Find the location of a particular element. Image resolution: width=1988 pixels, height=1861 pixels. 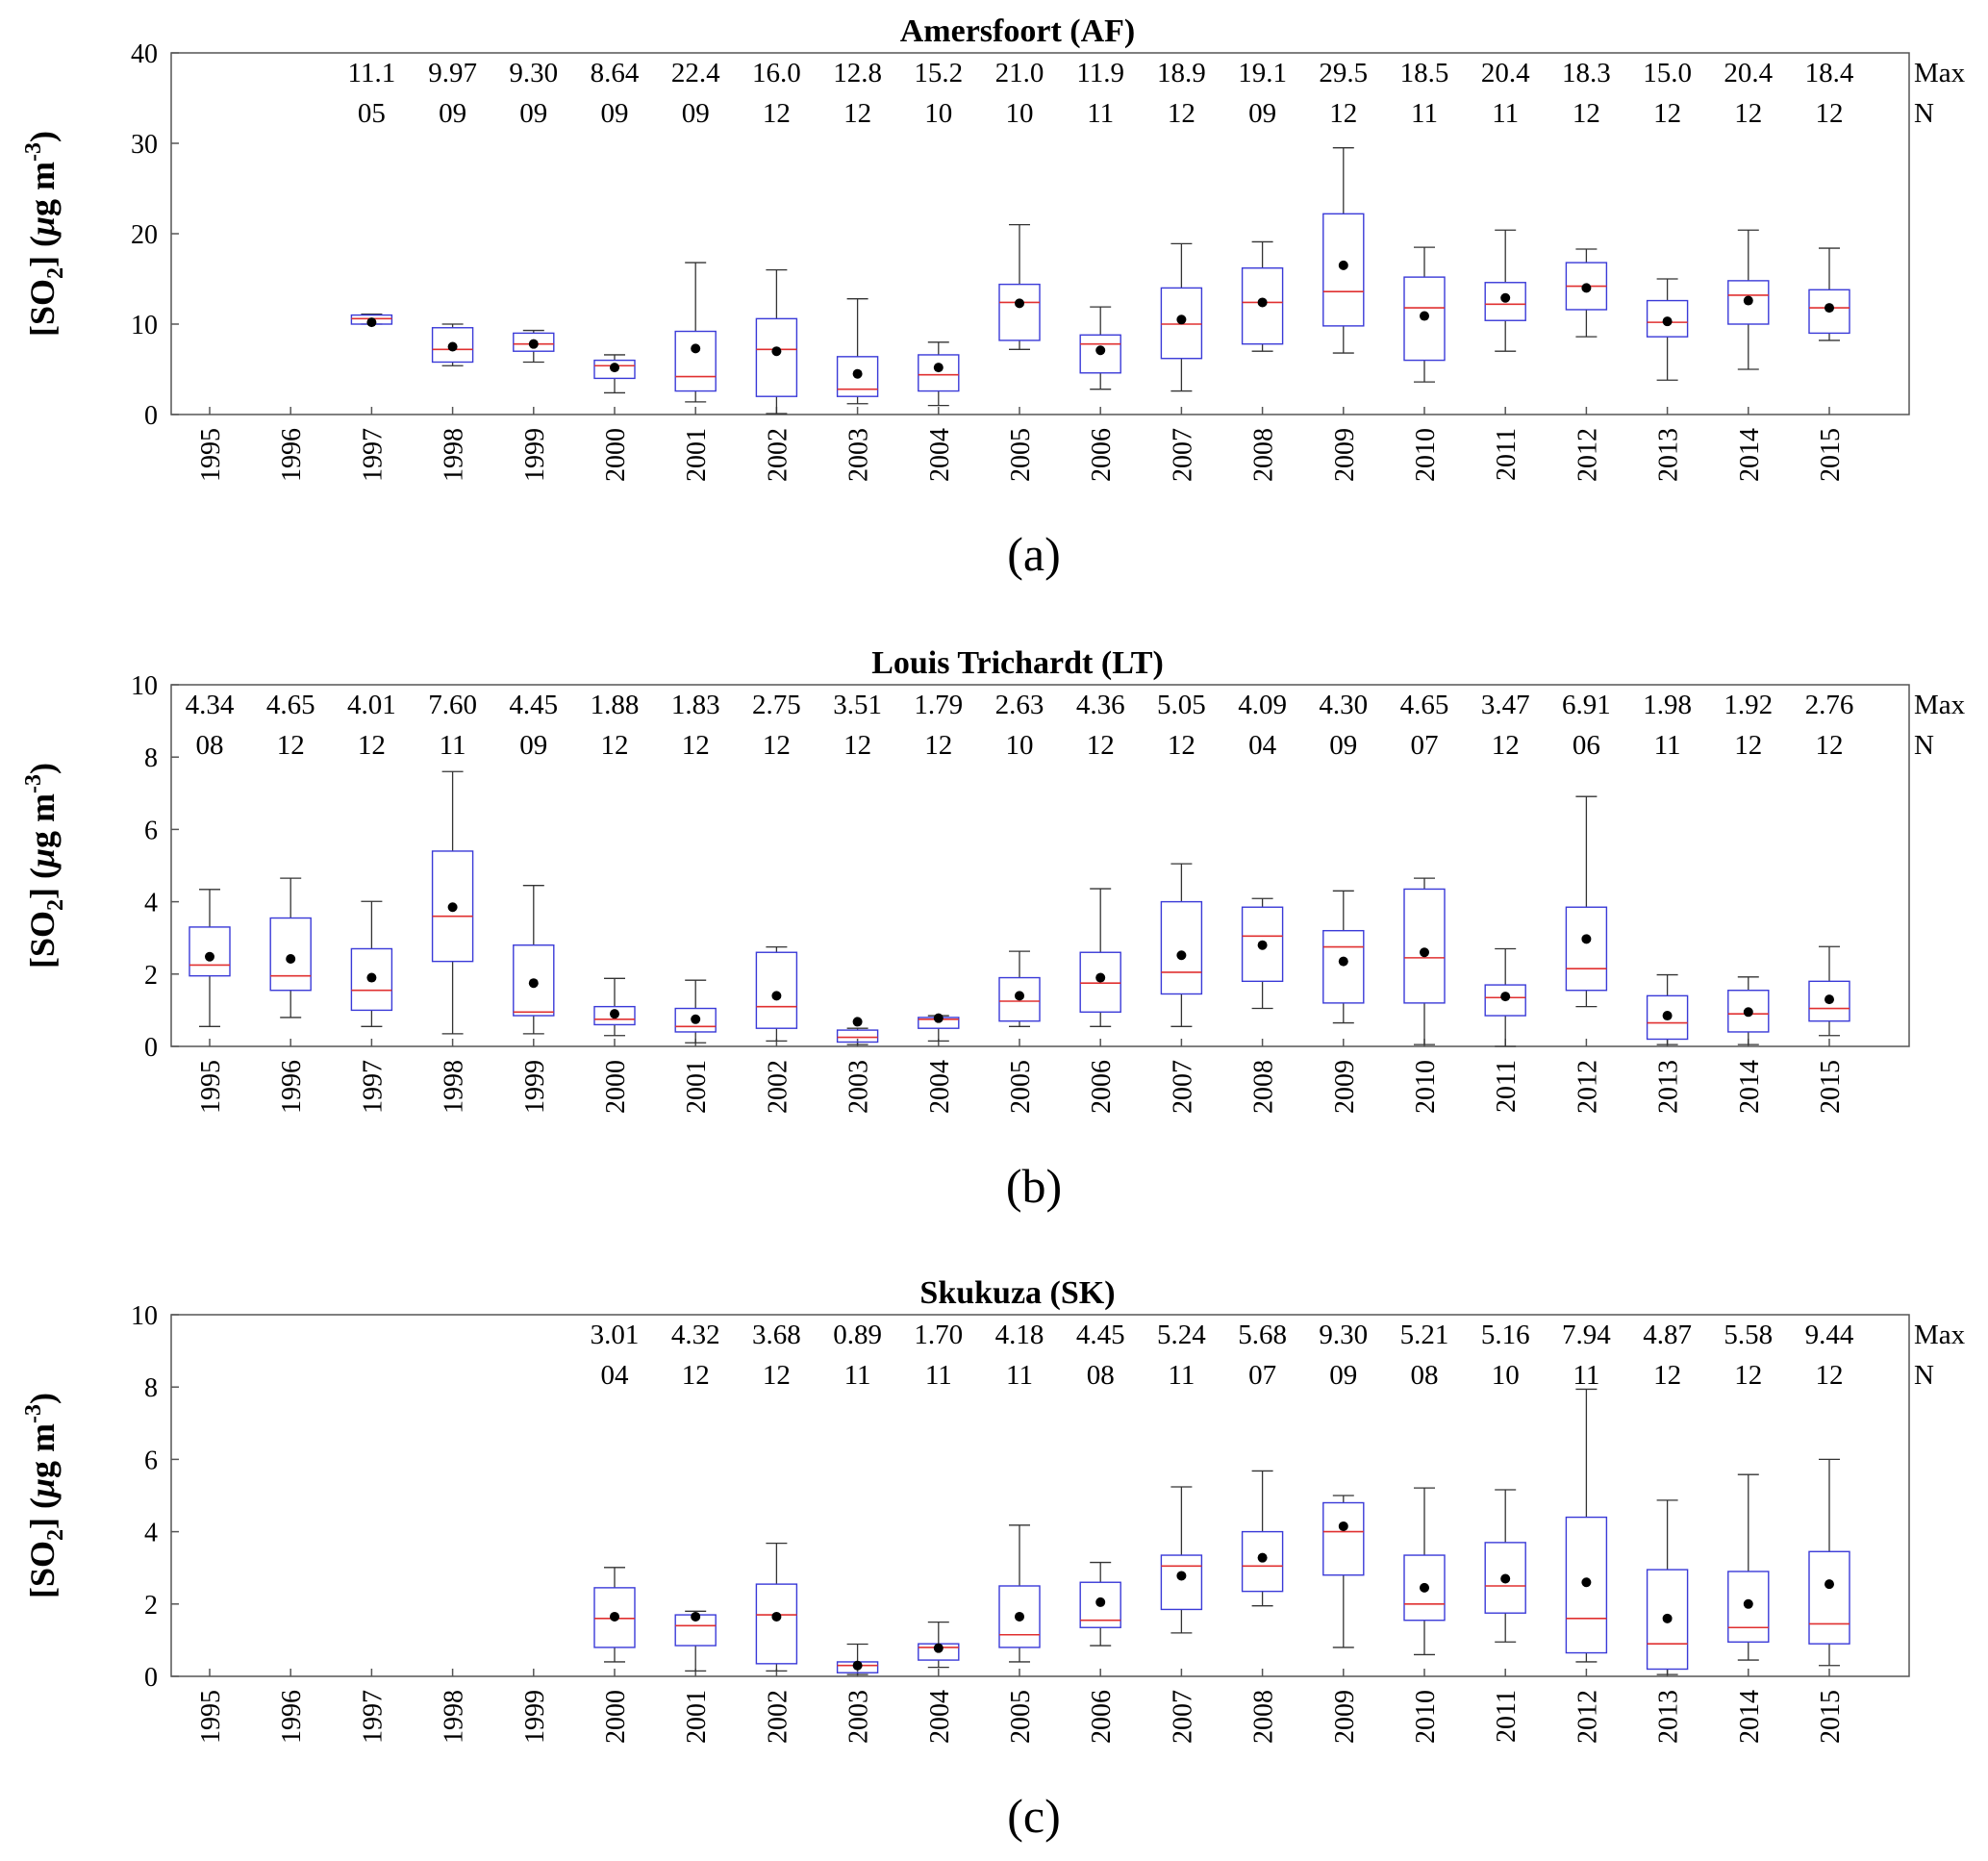

panel-title: Amersfoort (AF) is located at coordinates (1018, 31).